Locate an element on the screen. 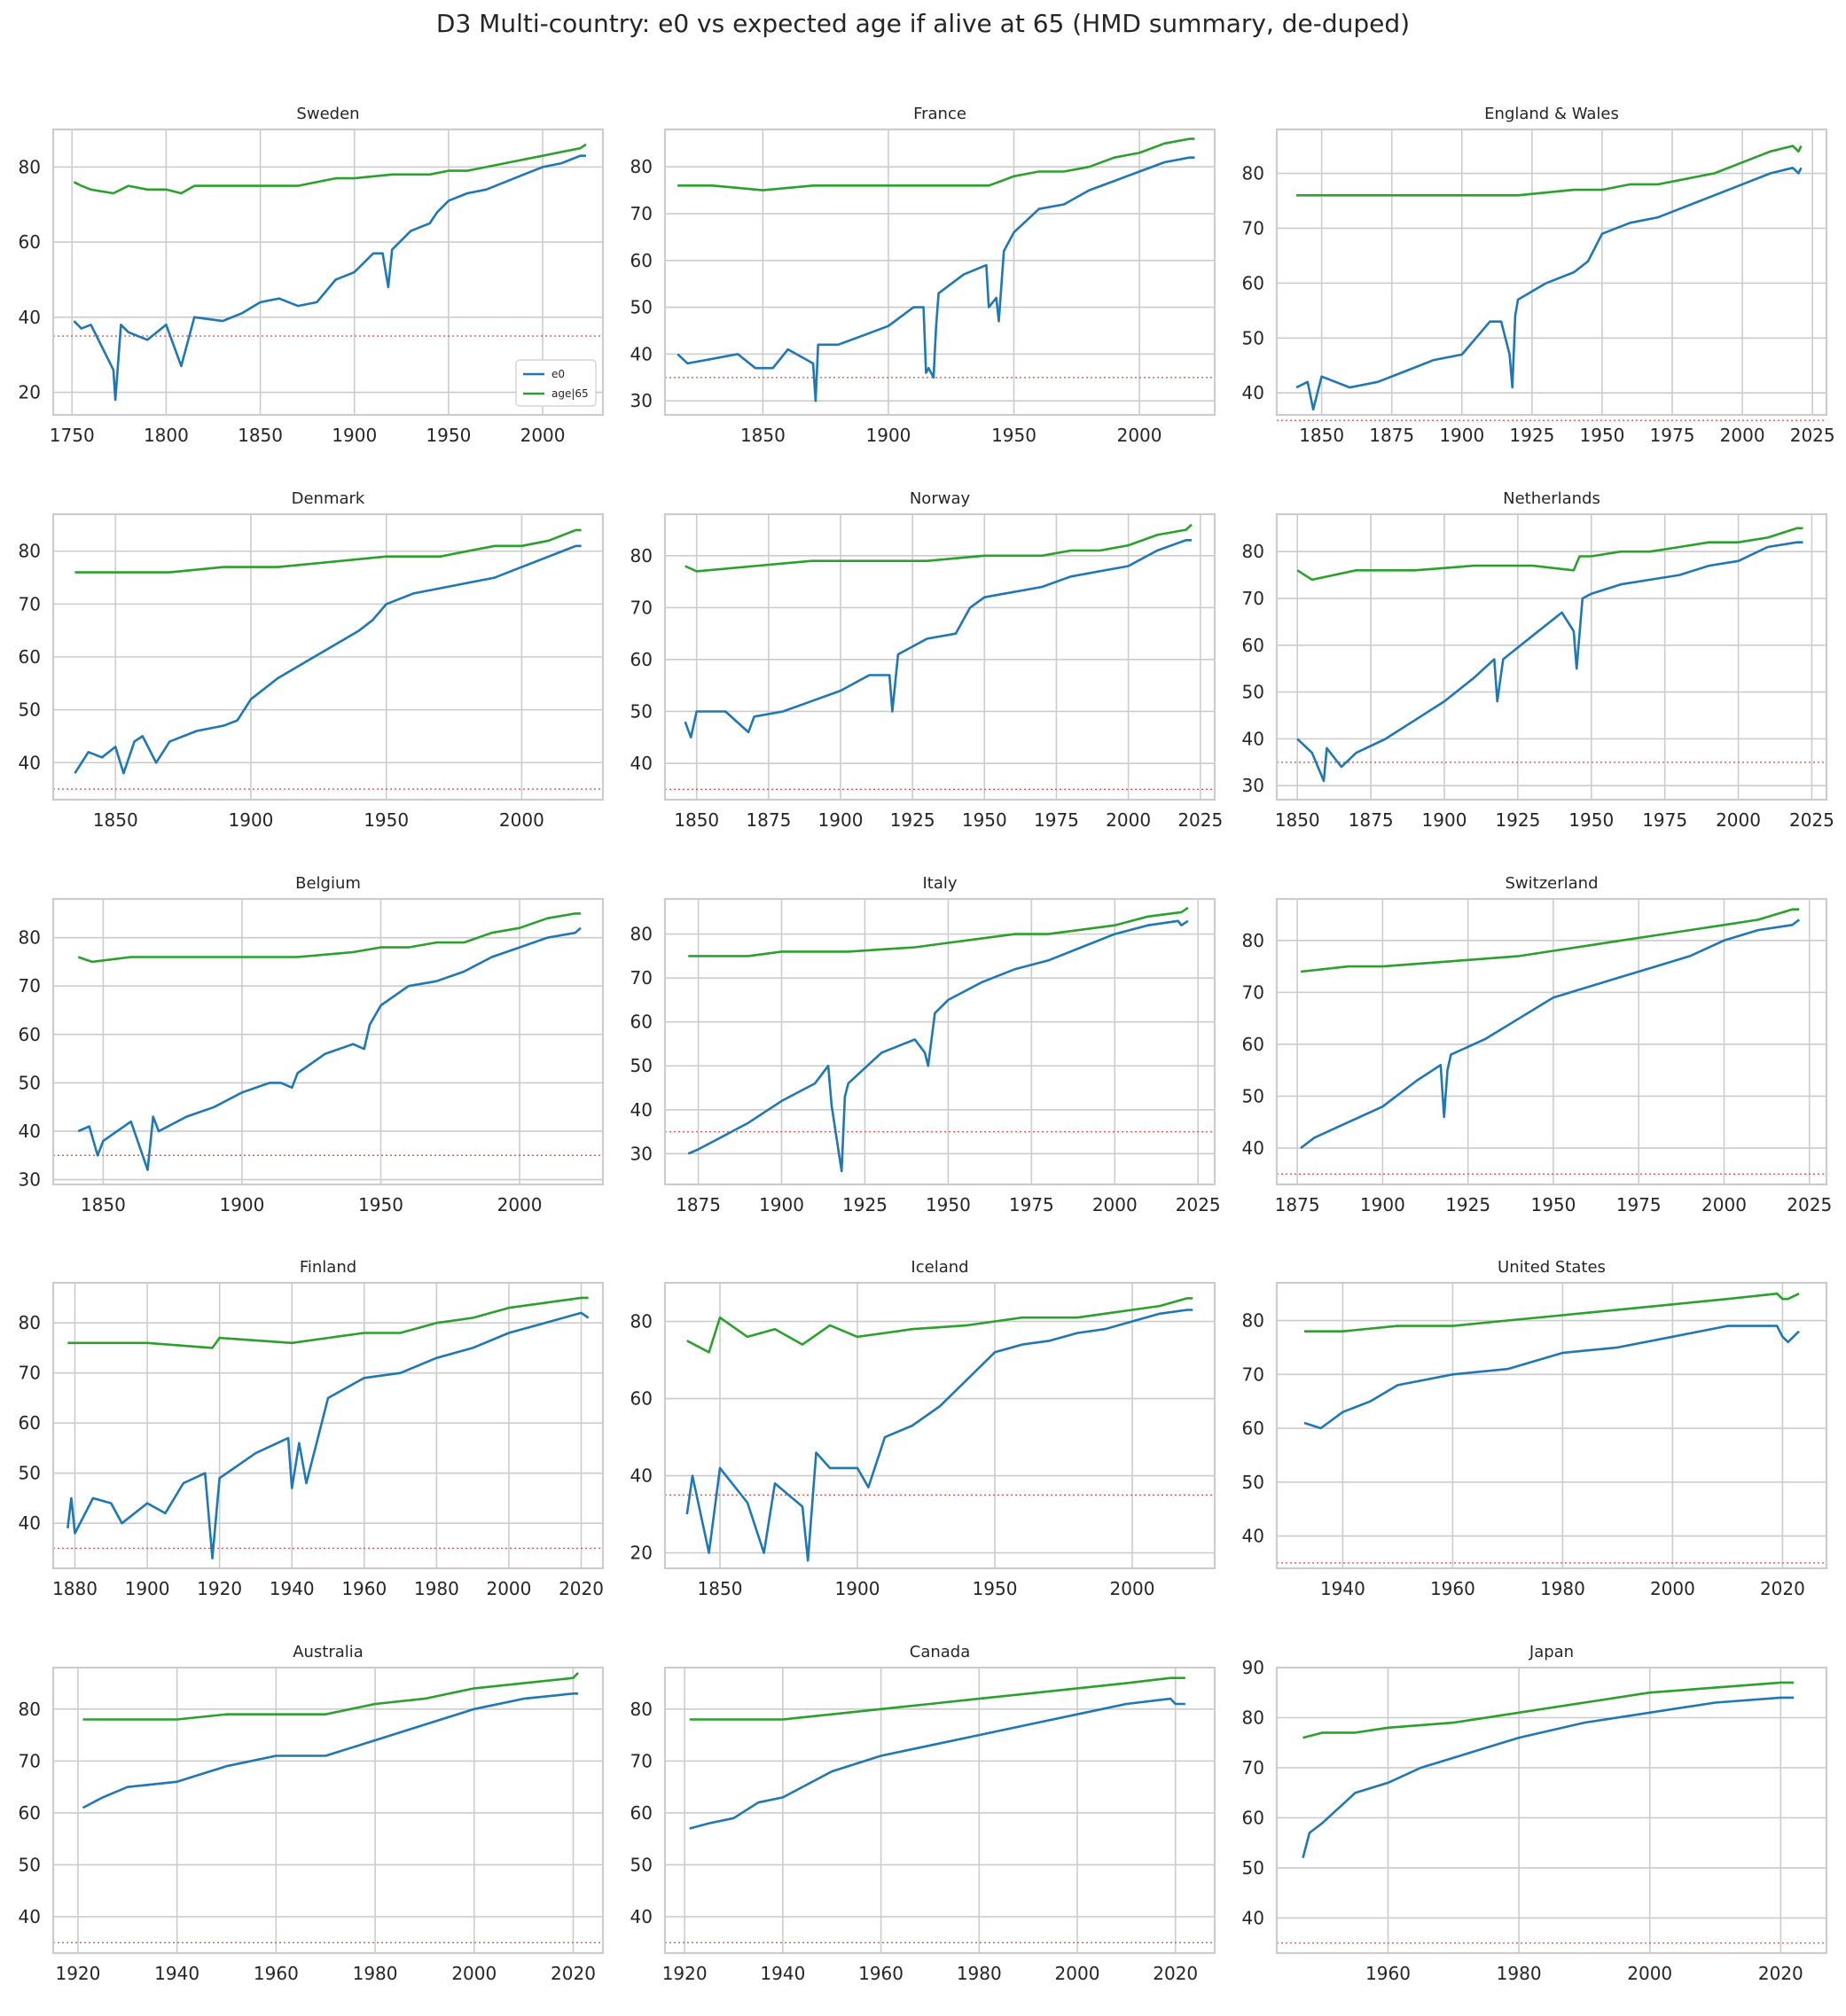  panel-title: Norway is located at coordinates (940, 498).